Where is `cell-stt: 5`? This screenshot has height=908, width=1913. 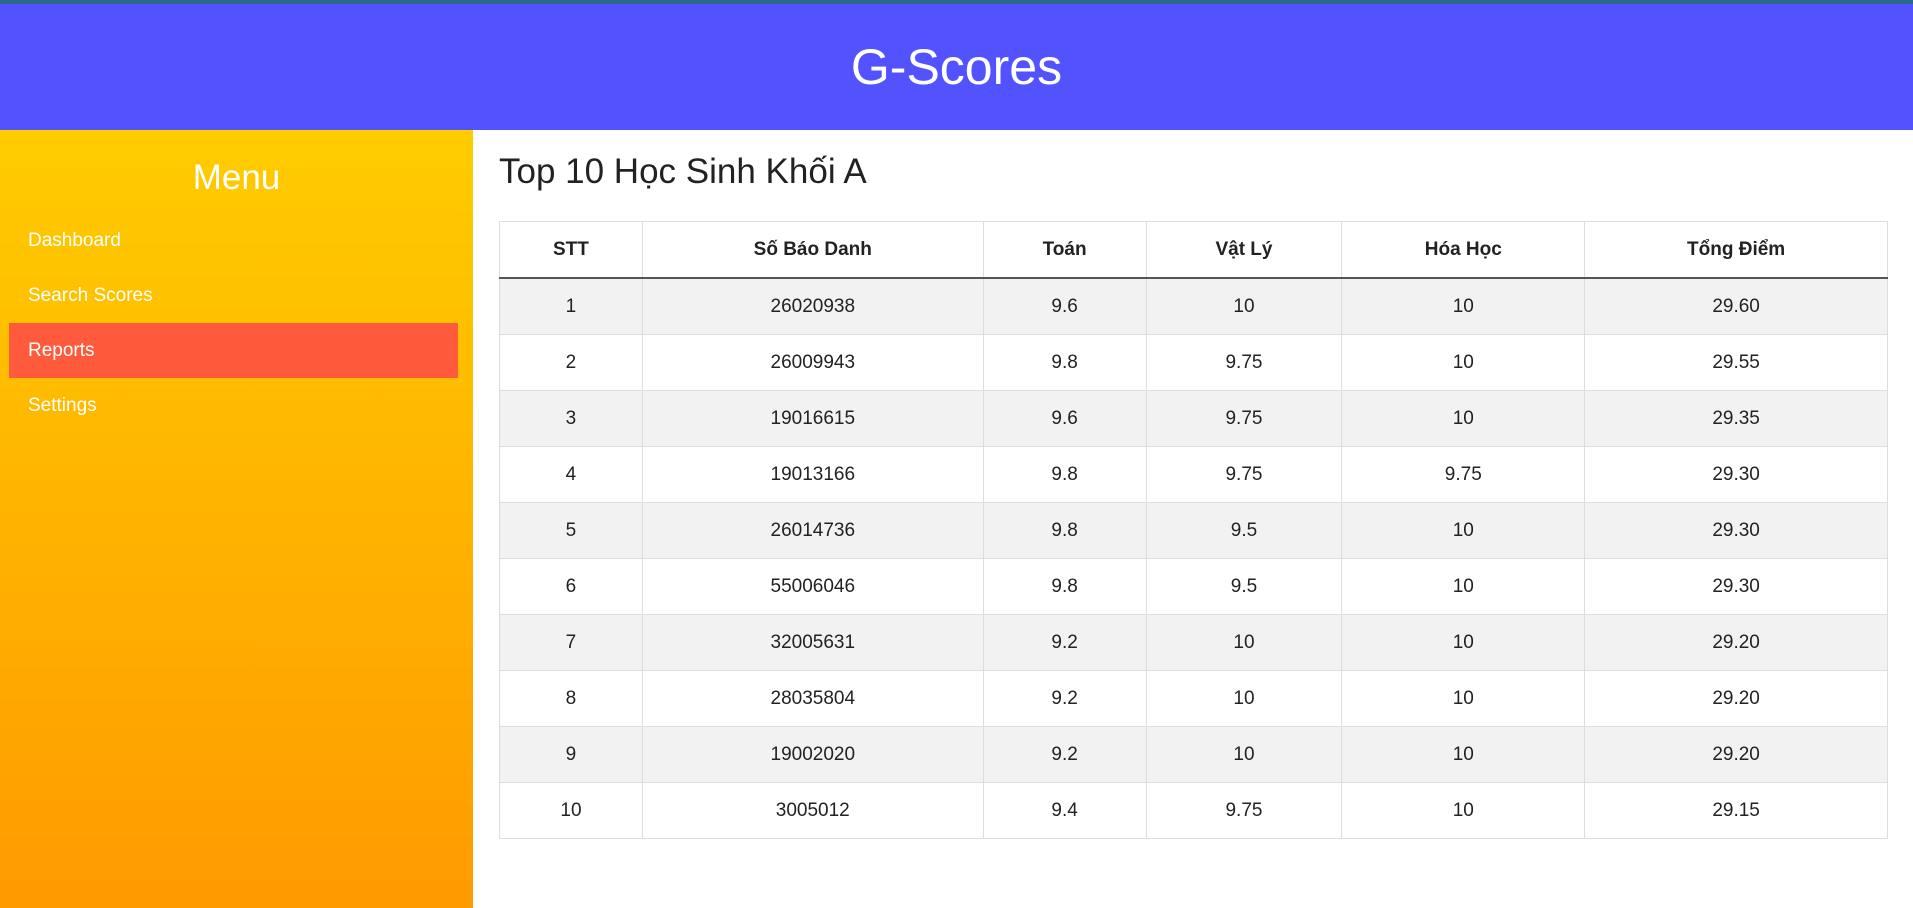
cell-stt: 5 is located at coordinates (571, 530).